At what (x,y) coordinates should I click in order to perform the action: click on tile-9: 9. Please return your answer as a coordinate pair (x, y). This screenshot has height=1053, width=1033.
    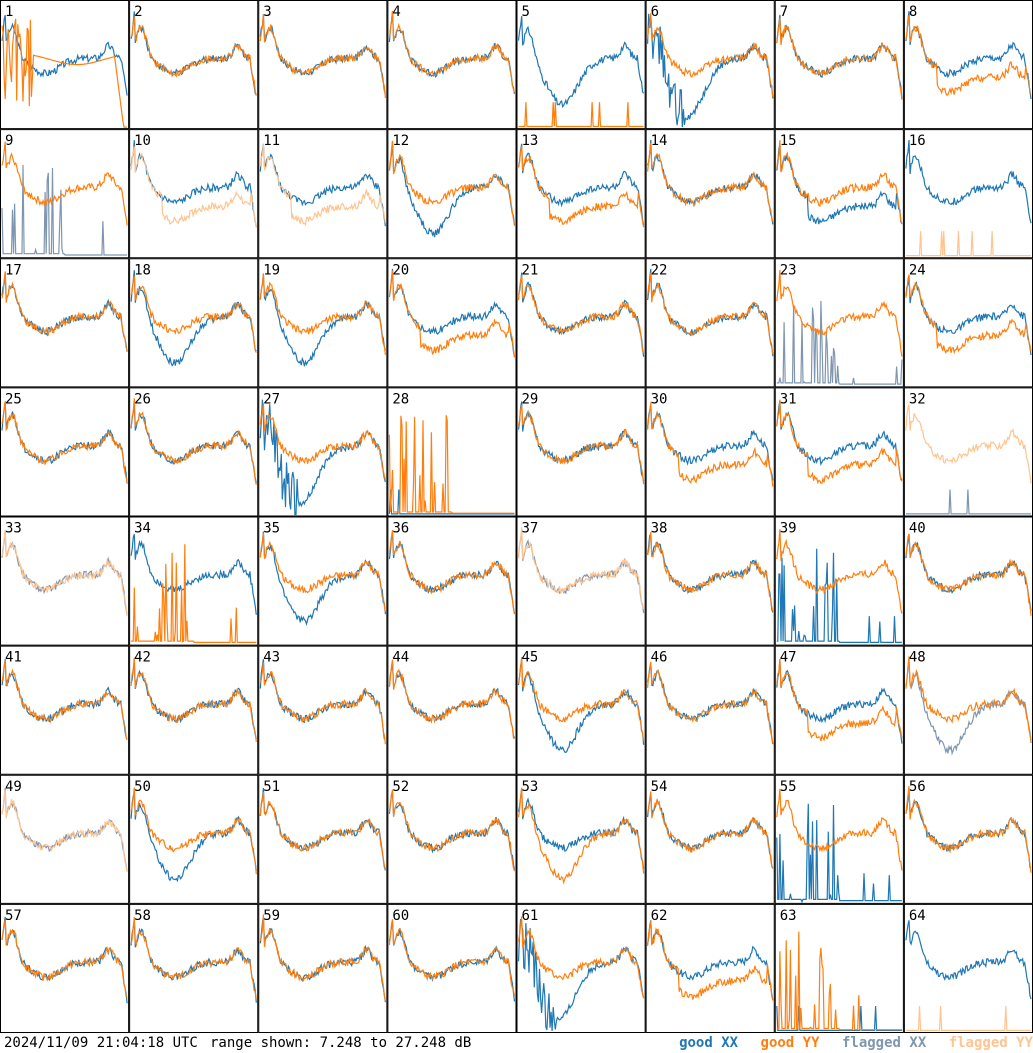
    Looking at the image, I should click on (65, 194).